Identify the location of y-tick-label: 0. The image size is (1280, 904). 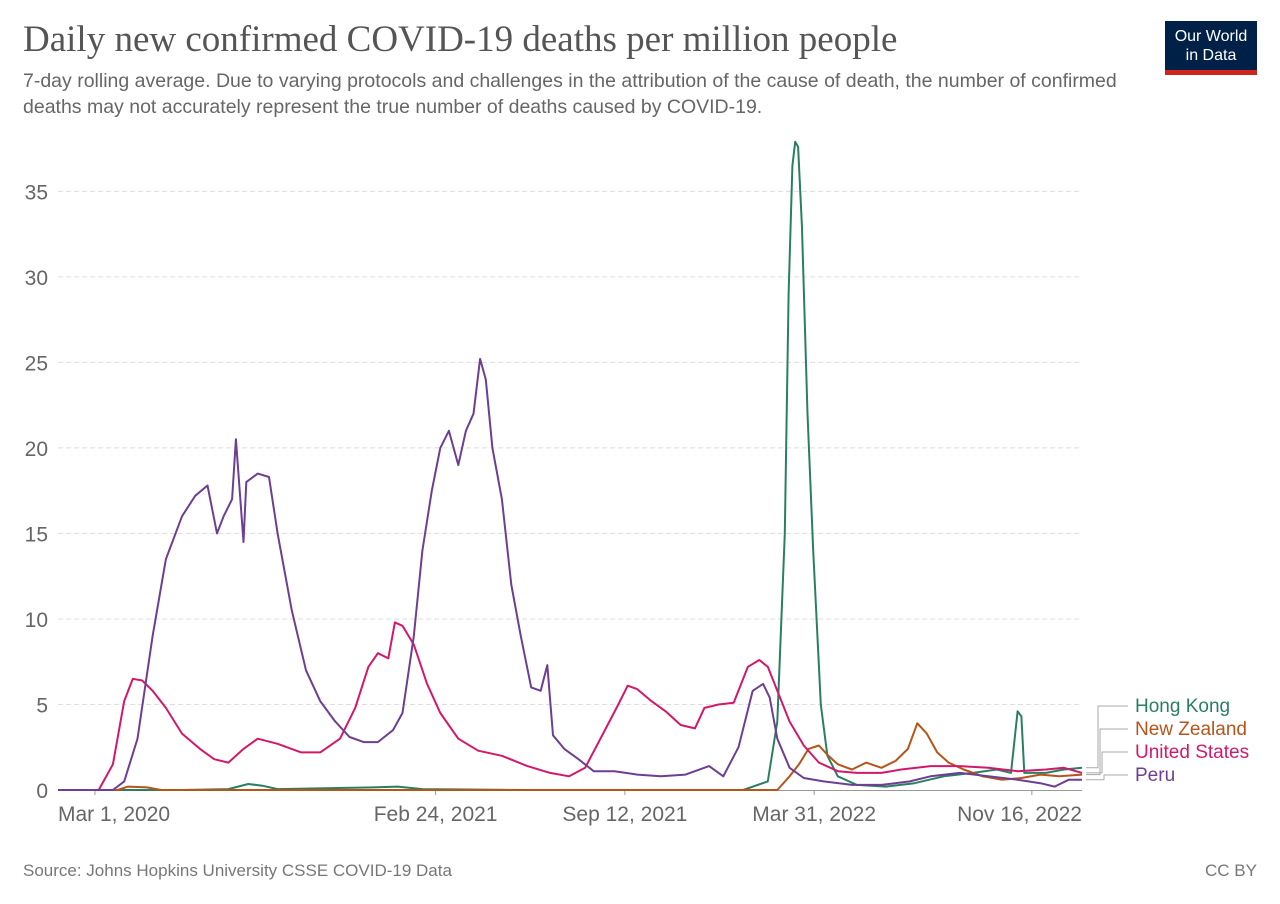
(42, 791).